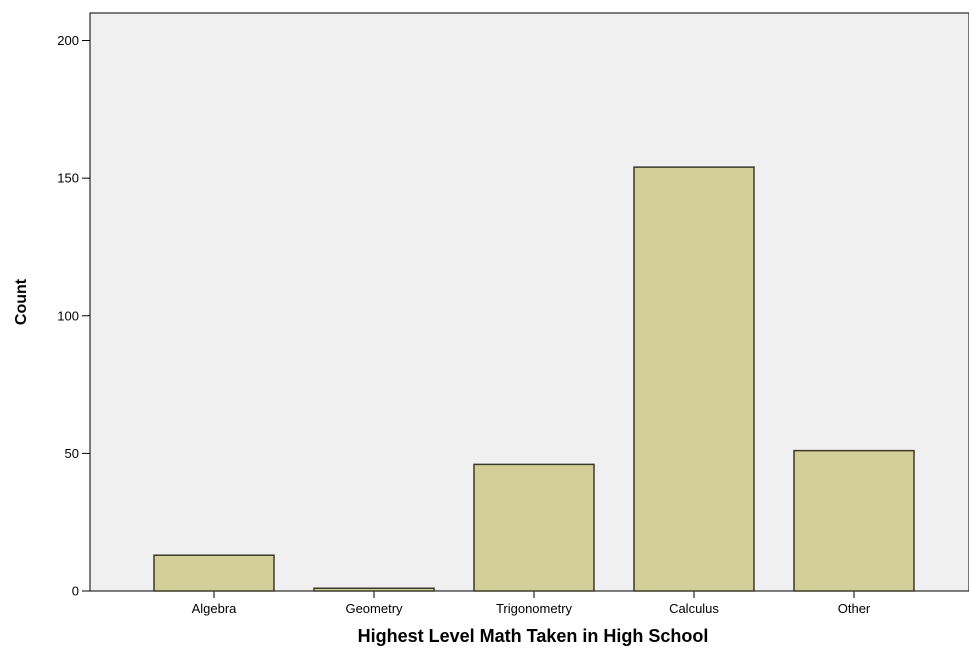 The width and height of the screenshot is (969, 654). I want to click on bar-calculus, so click(694, 379).